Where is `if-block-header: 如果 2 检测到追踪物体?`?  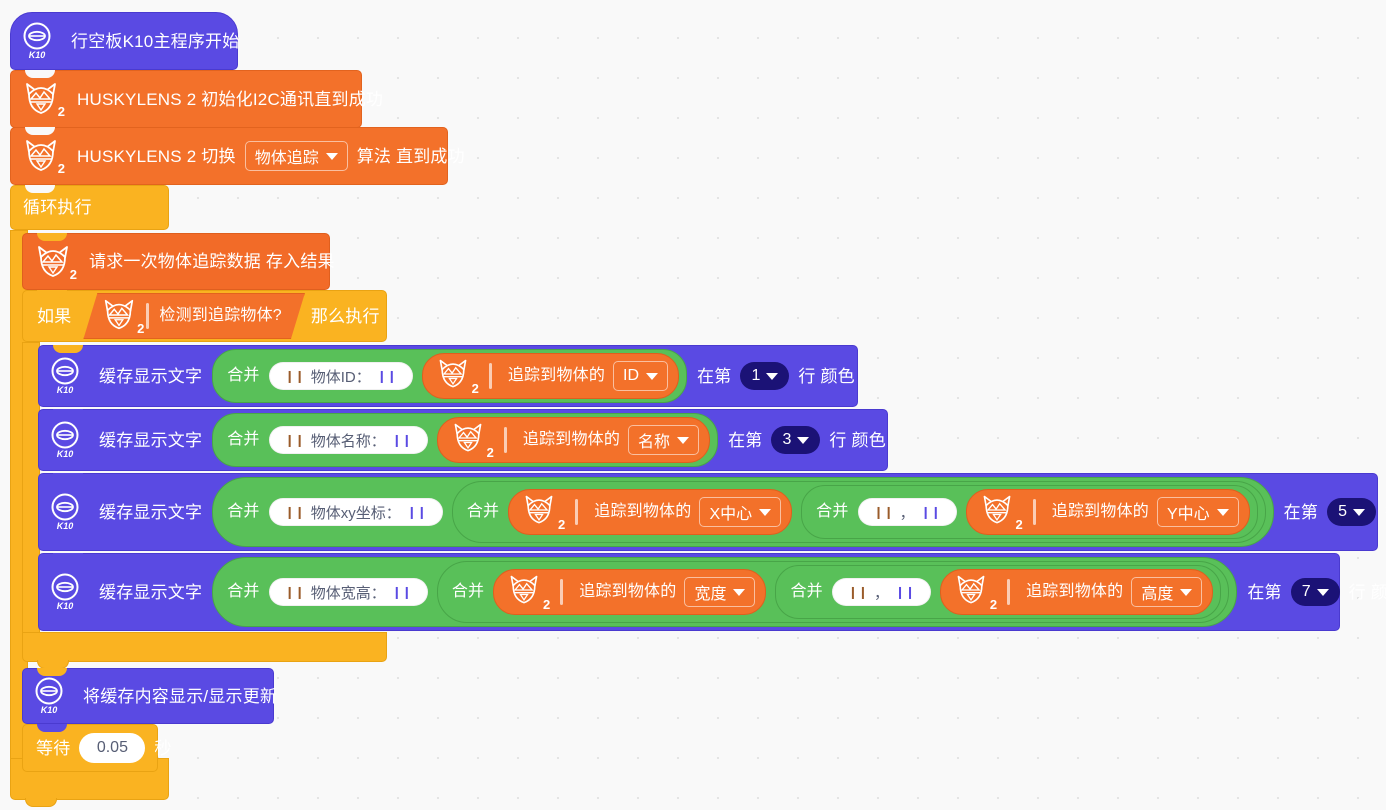 if-block-header: 如果 2 检测到追踪物体? is located at coordinates (204, 316).